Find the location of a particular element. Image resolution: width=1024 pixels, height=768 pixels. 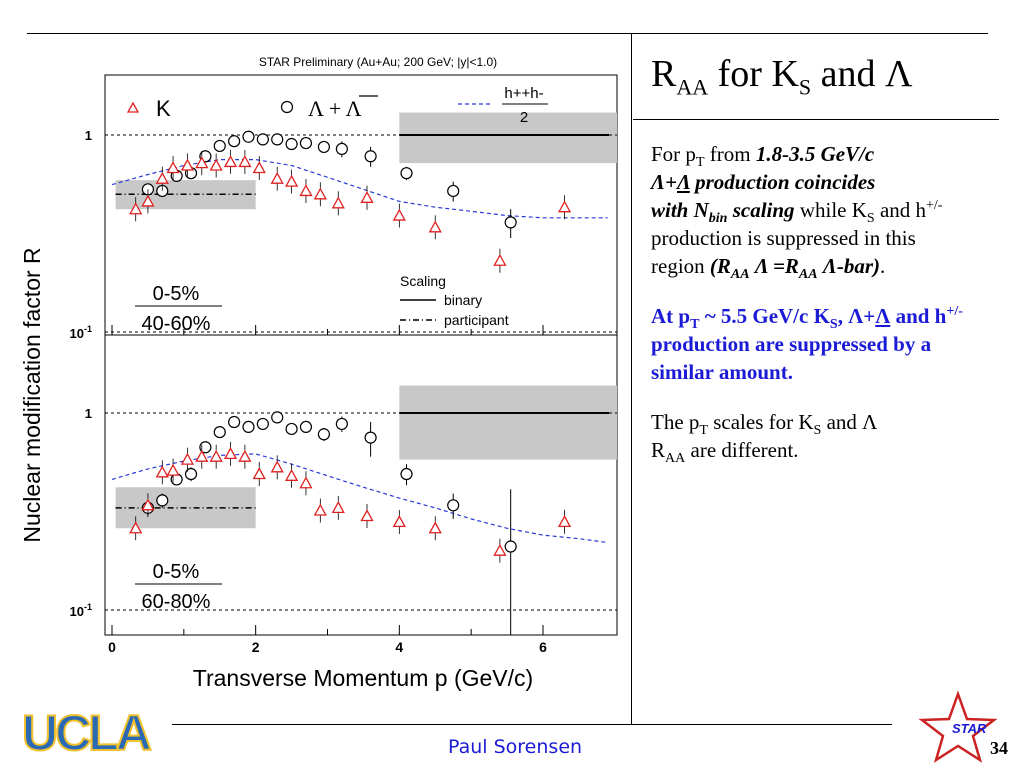

legend-hpm-numerator: h++h- is located at coordinates (523, 93).